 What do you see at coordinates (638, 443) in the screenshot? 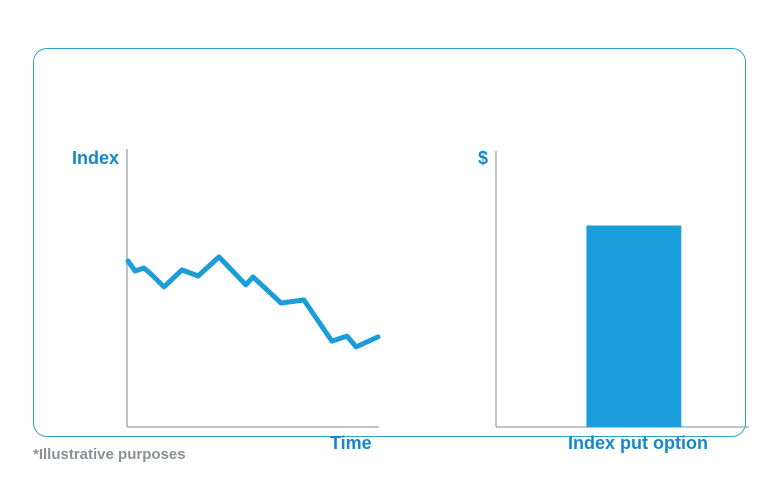
I see `bar-chart-category-label: Index put option` at bounding box center [638, 443].